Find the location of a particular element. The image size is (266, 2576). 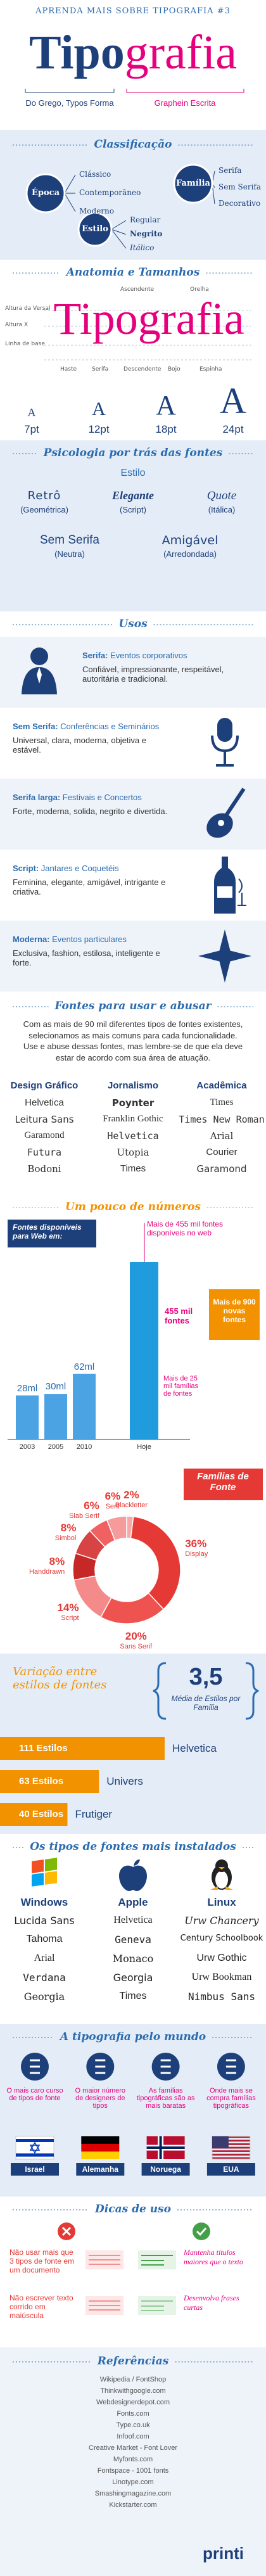

year: 2005 is located at coordinates (56, 1447).